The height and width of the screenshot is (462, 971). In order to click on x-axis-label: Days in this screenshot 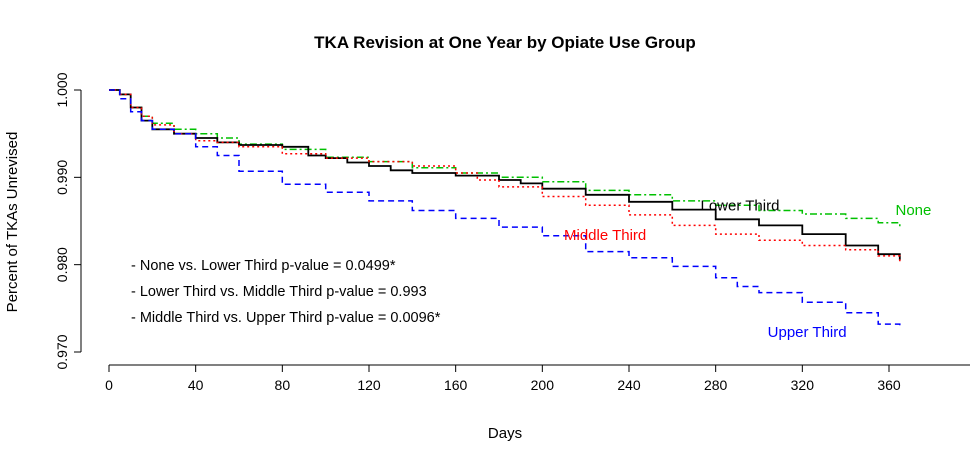, I will do `click(505, 433)`.